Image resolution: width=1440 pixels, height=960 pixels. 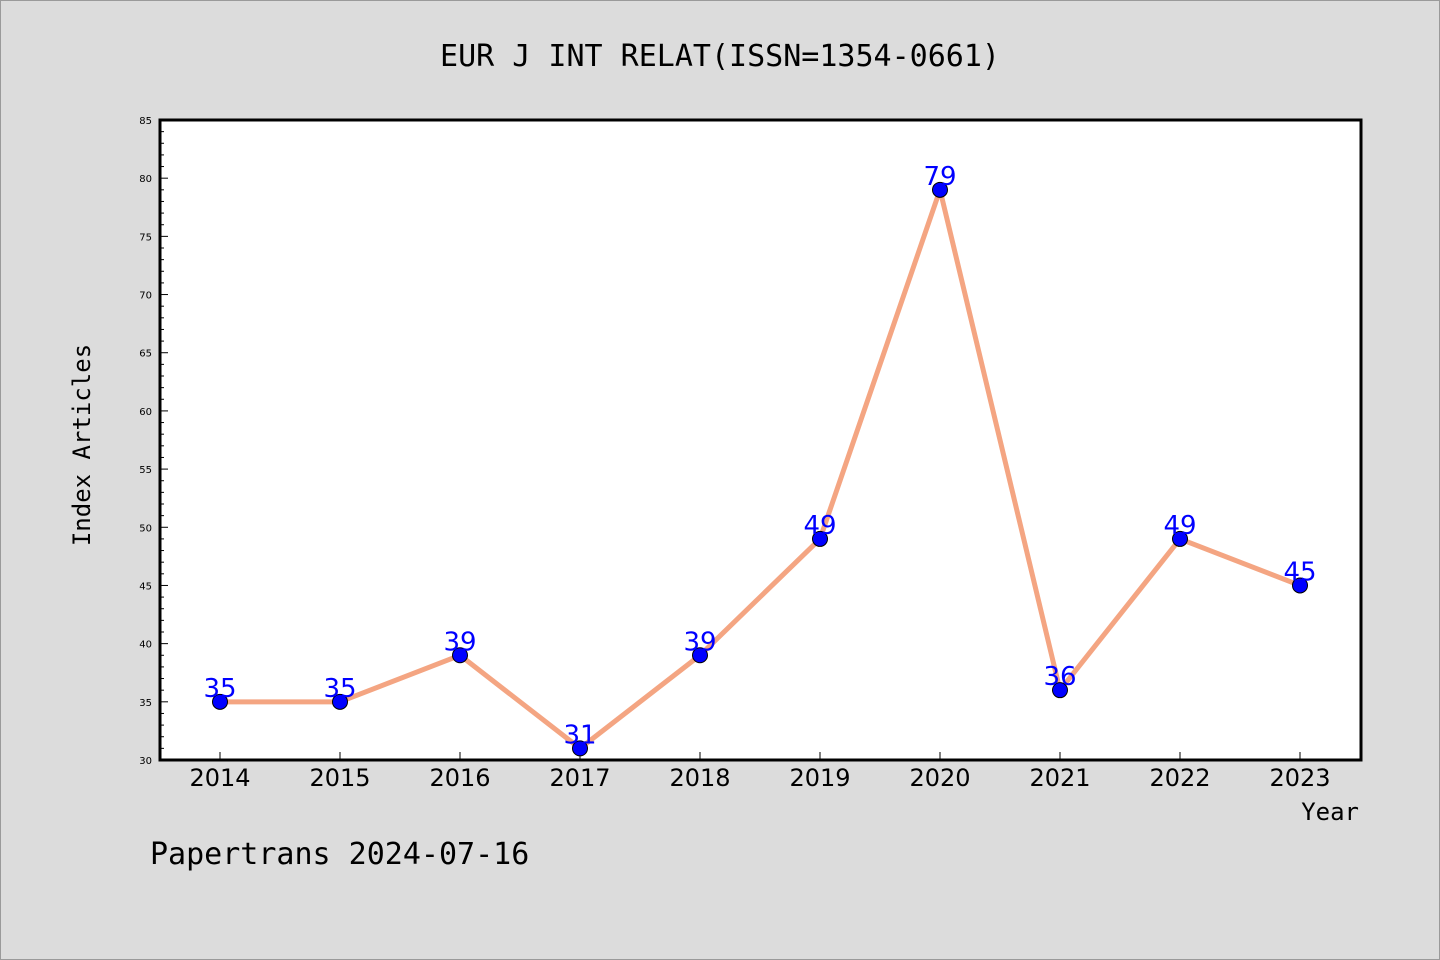 What do you see at coordinates (145, 296) in the screenshot?
I see `y-tick-label: 70` at bounding box center [145, 296].